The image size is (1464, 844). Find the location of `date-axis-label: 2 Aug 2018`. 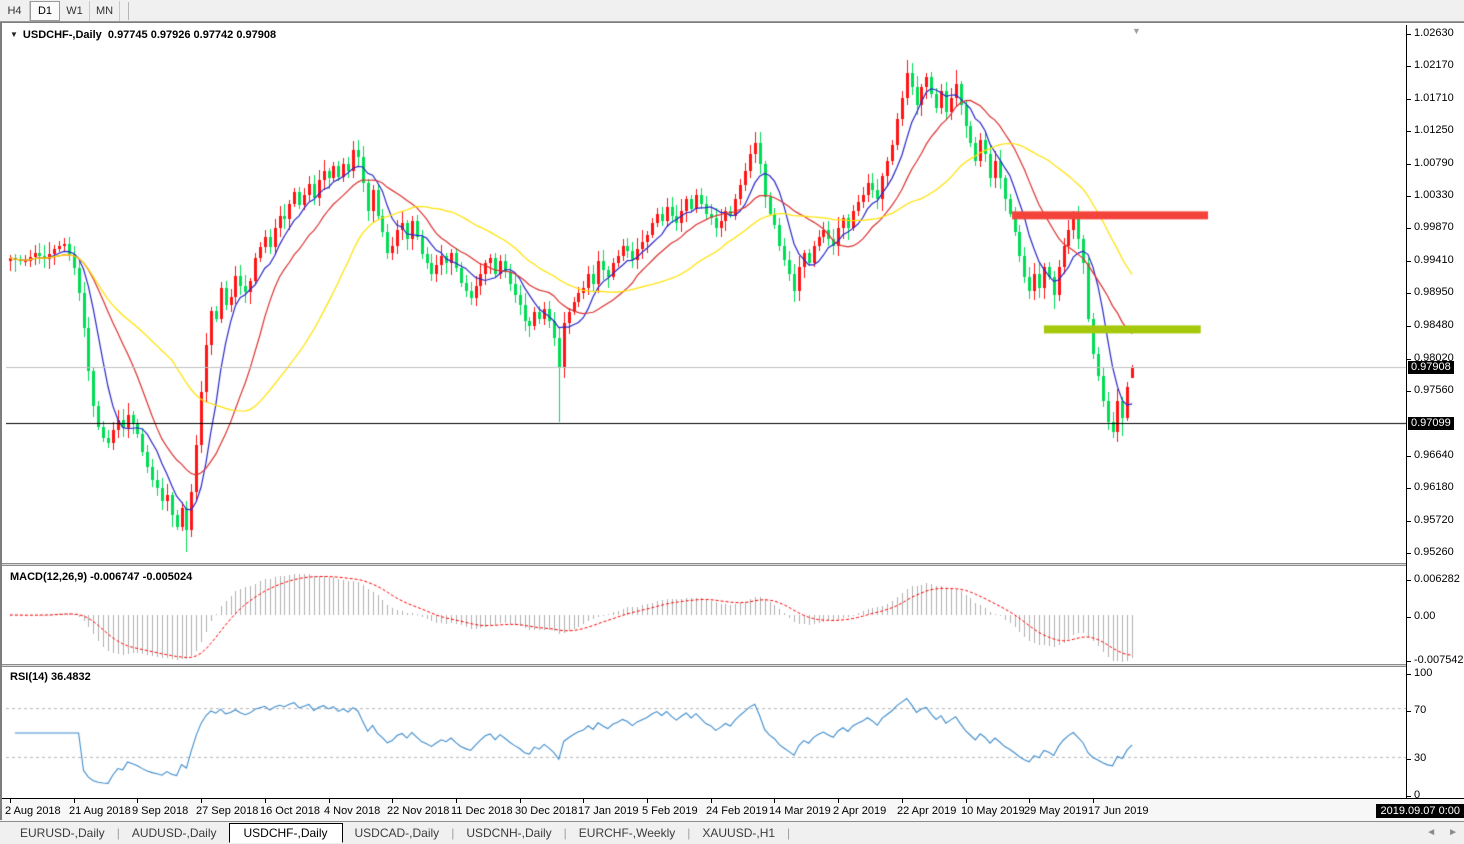

date-axis-label: 2 Aug 2018 is located at coordinates (33, 811).